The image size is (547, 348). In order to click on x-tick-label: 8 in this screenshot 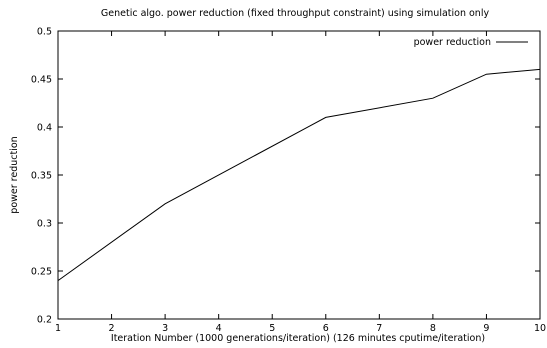, I will do `click(433, 328)`.